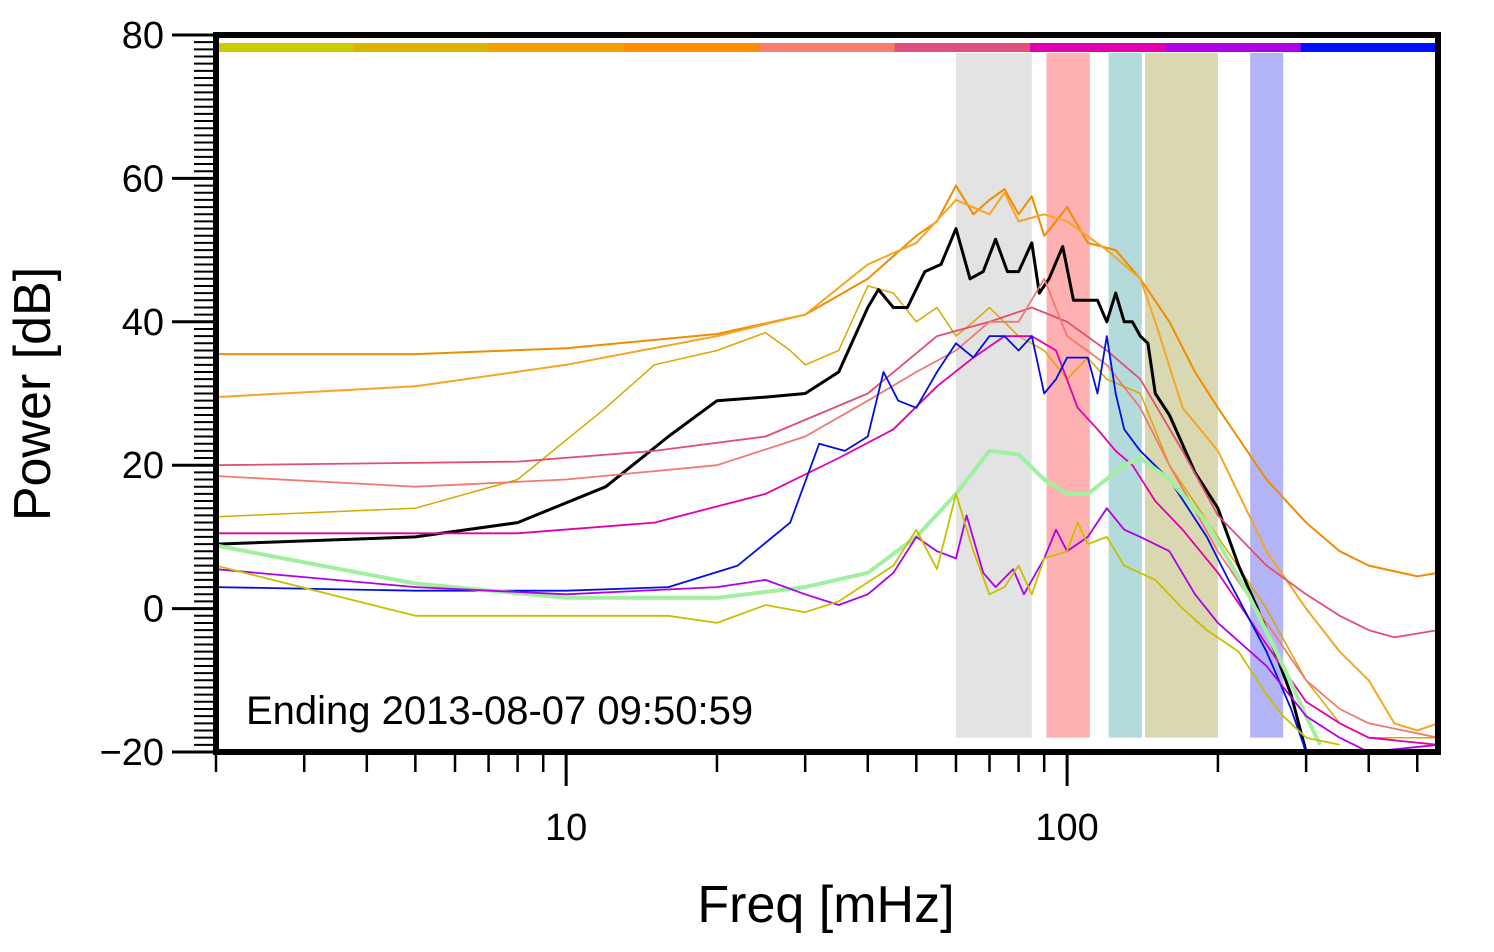  I want to click on y-tick-label: −20, so click(132, 753).